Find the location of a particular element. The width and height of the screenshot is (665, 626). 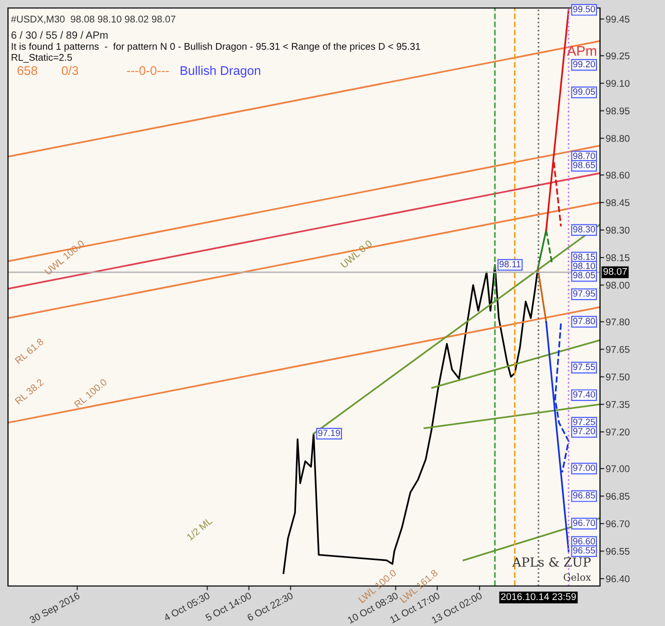

annotation: 98.05 is located at coordinates (584, 275).